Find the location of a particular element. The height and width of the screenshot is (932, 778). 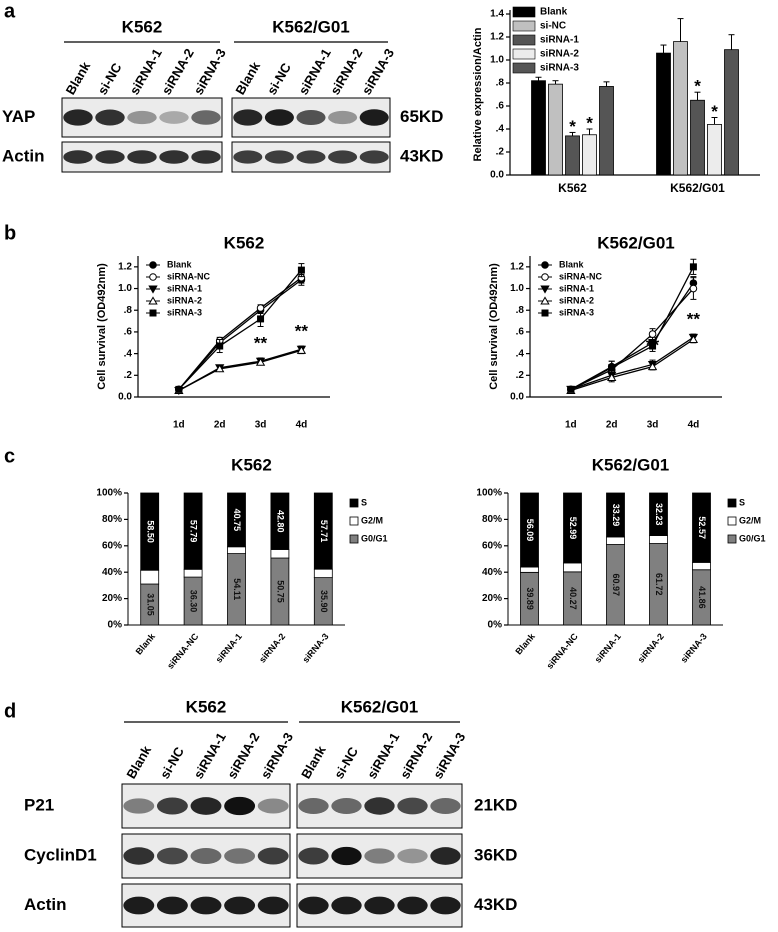

panel-label: a is located at coordinates (10, 11).